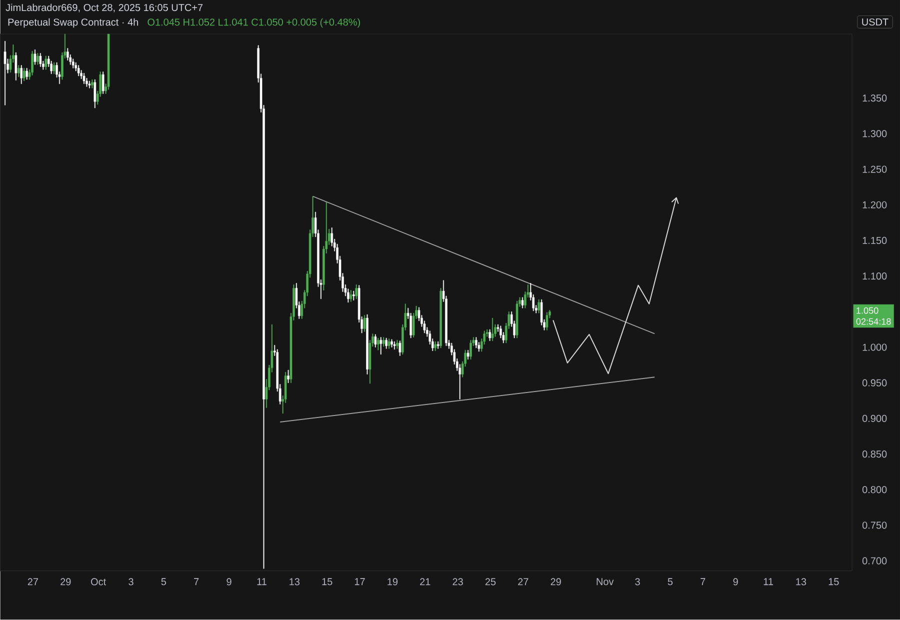 This screenshot has width=900, height=620. Describe the element at coordinates (867, 310) in the screenshot. I see `text: 1.050` at that location.